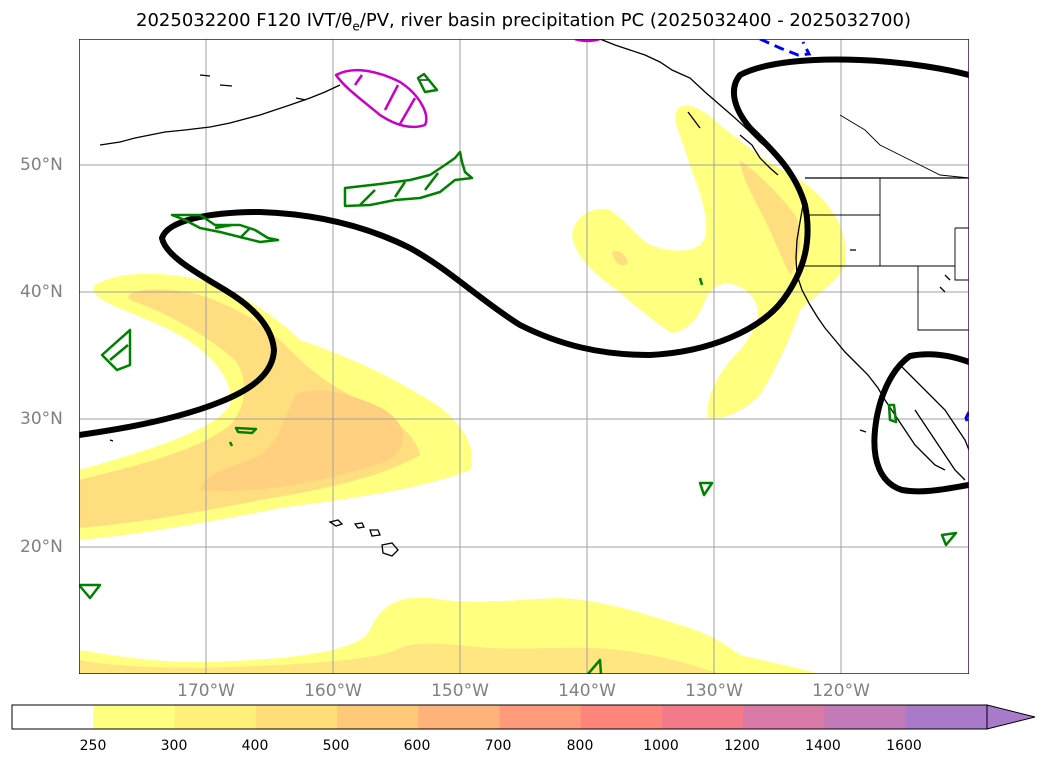  What do you see at coordinates (904, 146) in the screenshot?
I see `border-british-columbia` at bounding box center [904, 146].